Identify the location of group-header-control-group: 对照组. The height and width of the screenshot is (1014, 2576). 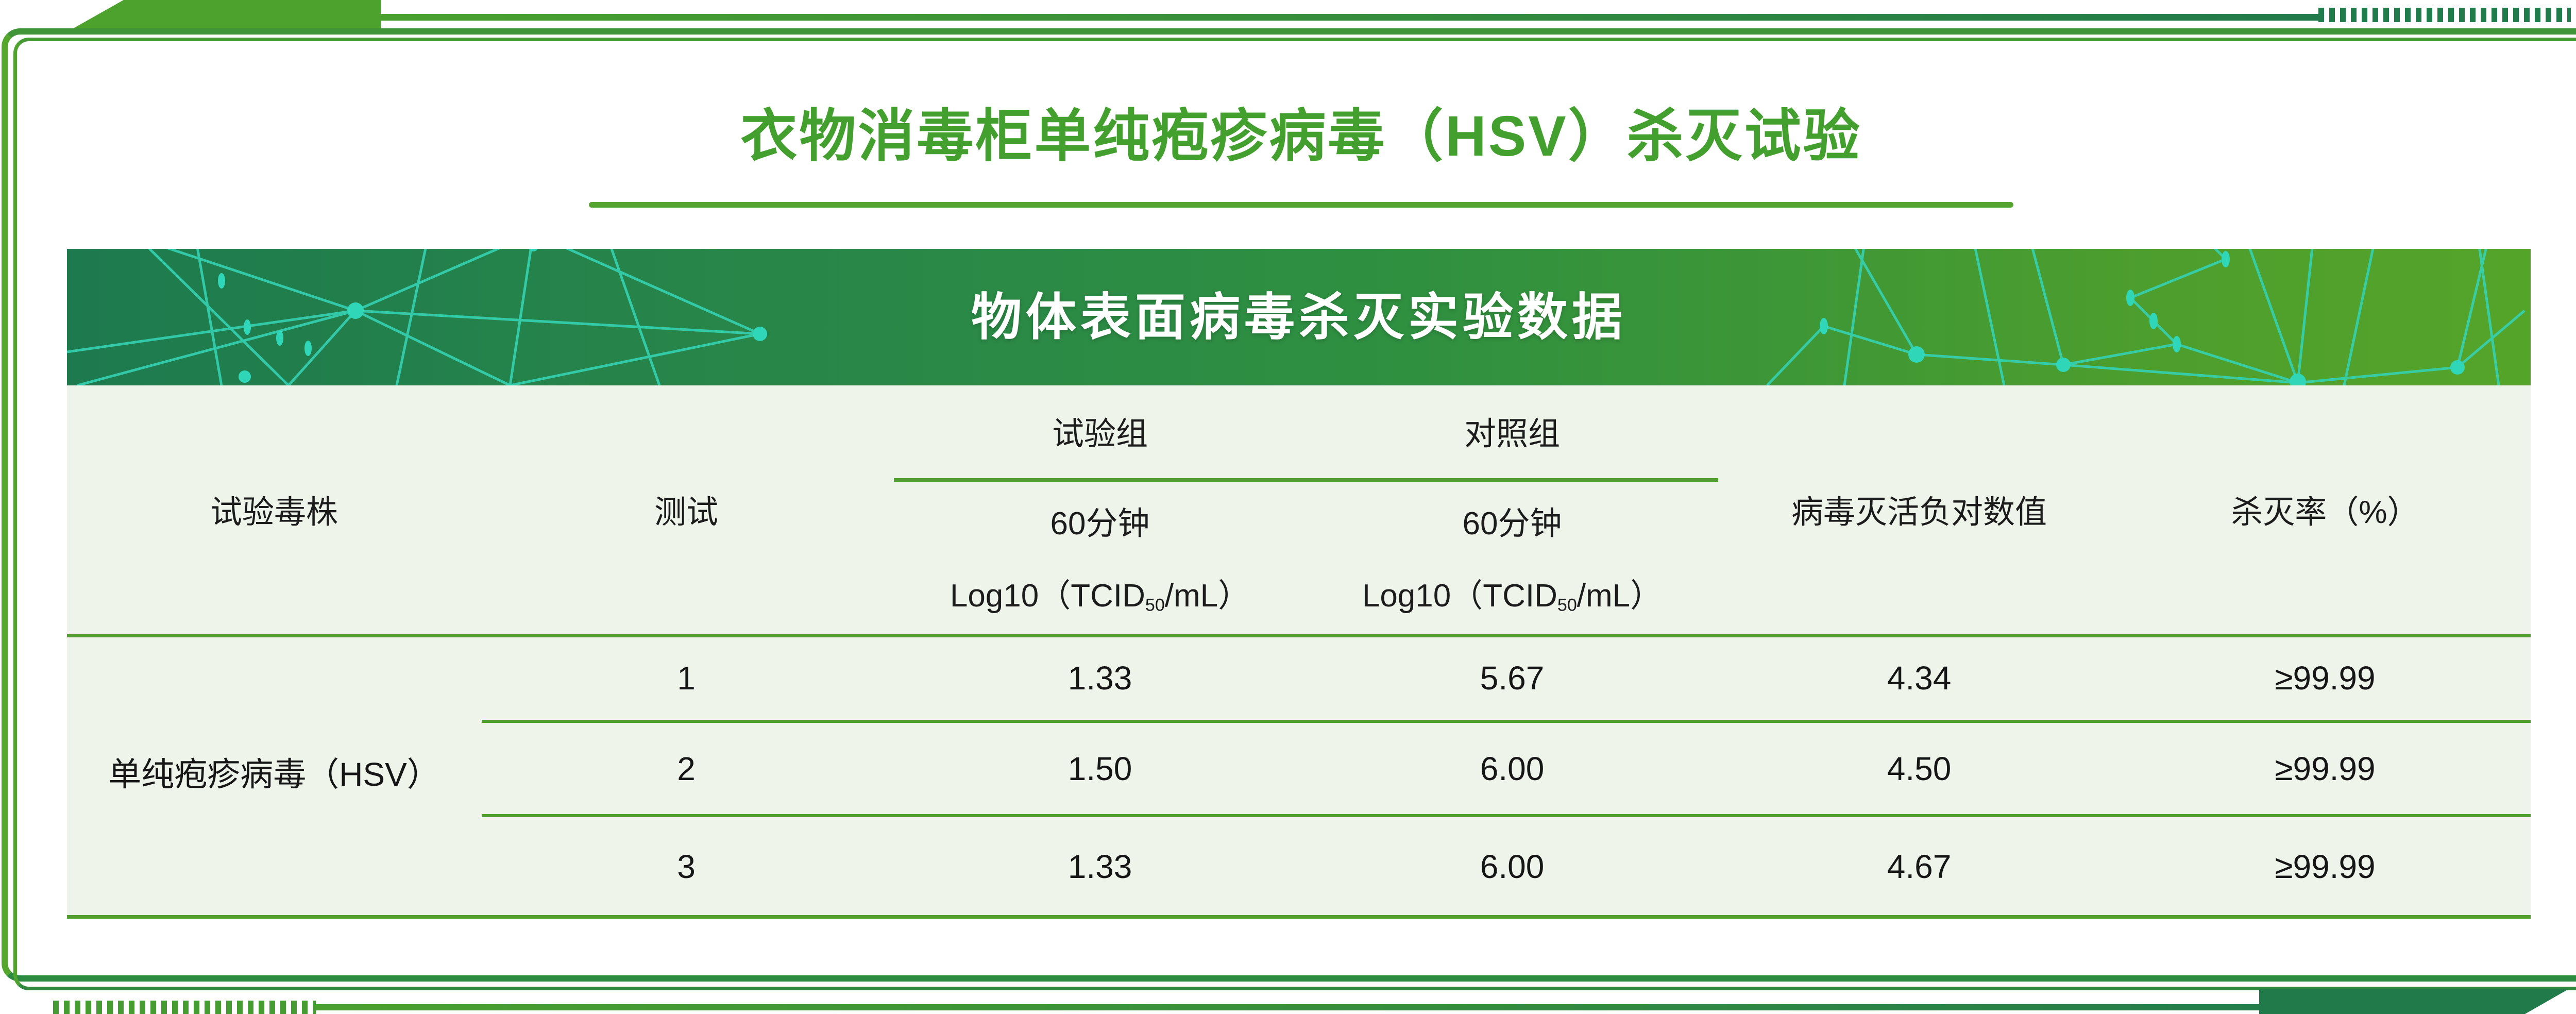
(1512, 434).